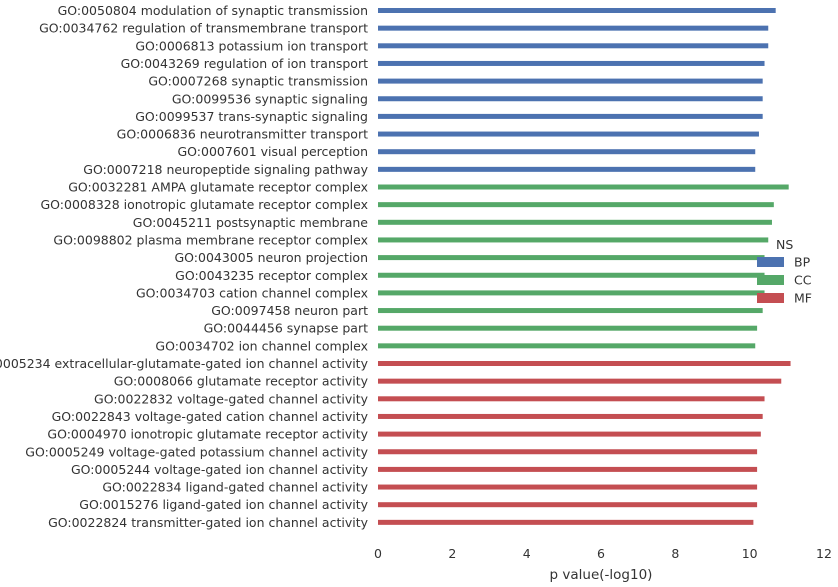  What do you see at coordinates (261, 345) in the screenshot?
I see `category-label: GO:0034702 ion channel complex` at bounding box center [261, 345].